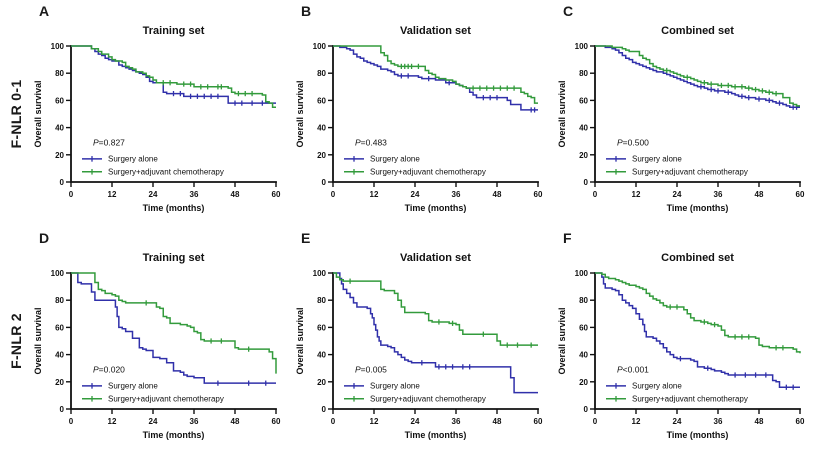 The width and height of the screenshot is (819, 454). I want to click on svg-text: P=0.827, so click(109, 142).